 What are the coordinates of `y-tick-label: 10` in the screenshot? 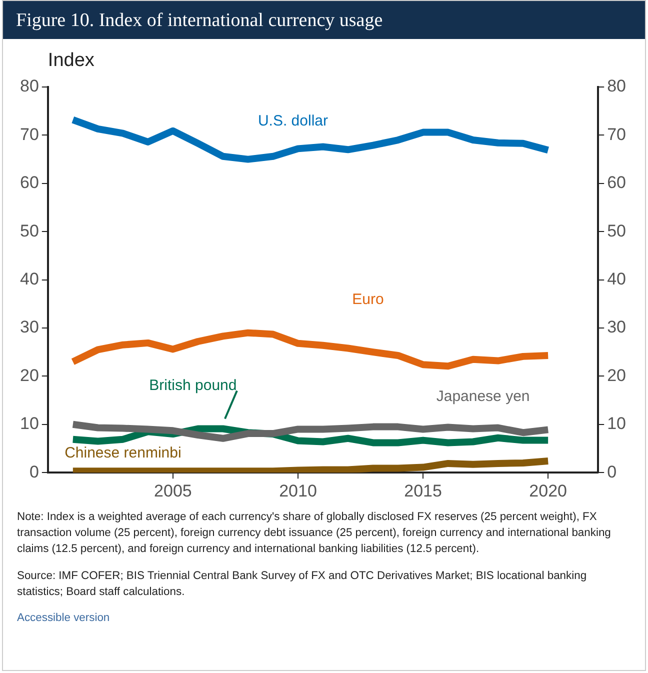 It's located at (29, 424).